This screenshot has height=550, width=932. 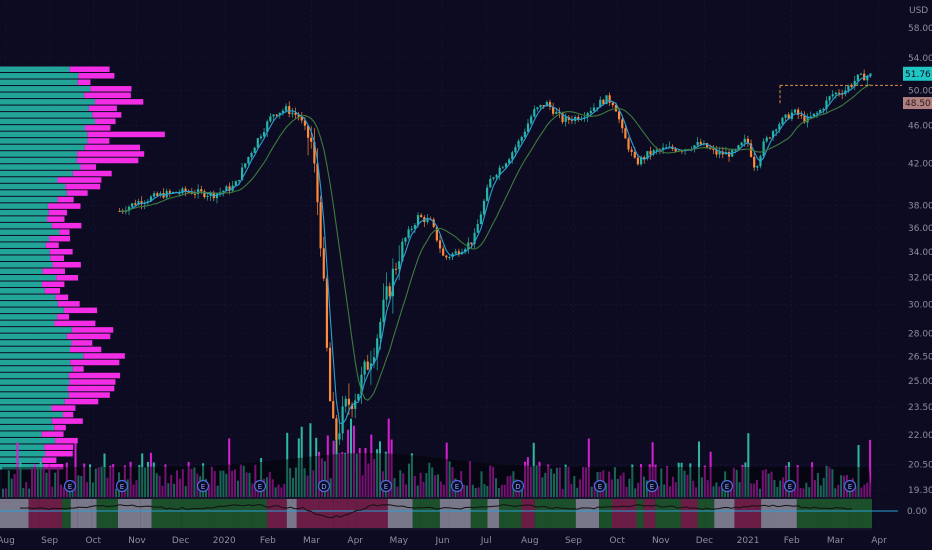 What do you see at coordinates (920, 206) in the screenshot?
I see `price-tick-label: 38.00` at bounding box center [920, 206].